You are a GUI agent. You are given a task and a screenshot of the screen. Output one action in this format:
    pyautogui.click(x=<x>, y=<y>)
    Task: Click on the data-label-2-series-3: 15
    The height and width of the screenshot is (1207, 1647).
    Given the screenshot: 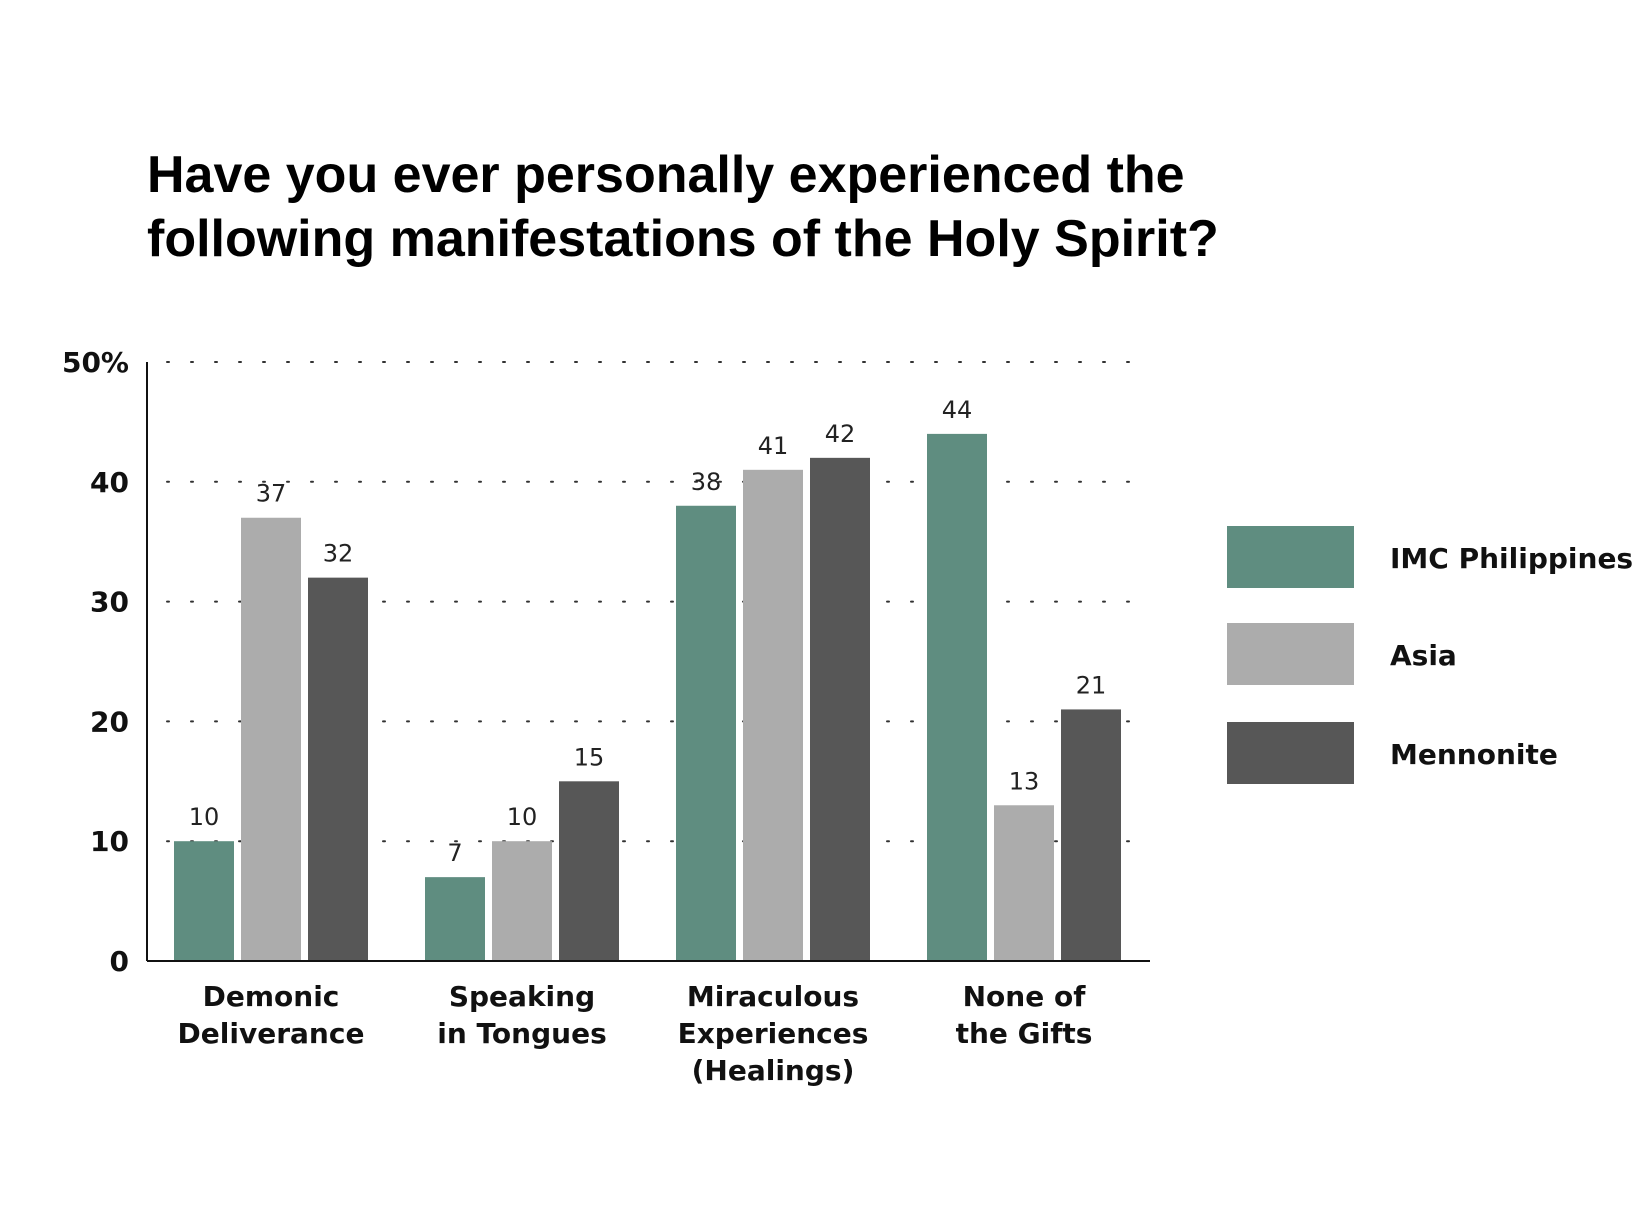 What is the action you would take?
    pyautogui.click(x=589, y=757)
    